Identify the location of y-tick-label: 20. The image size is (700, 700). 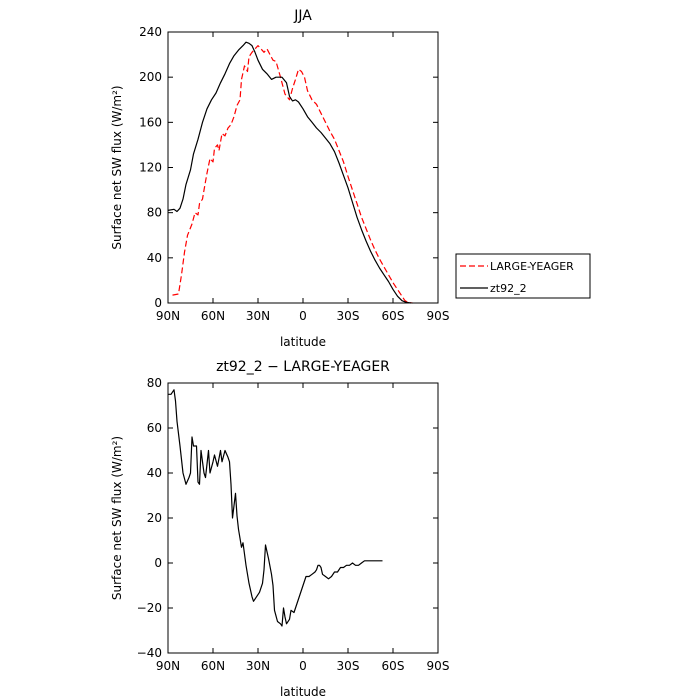
(154, 518).